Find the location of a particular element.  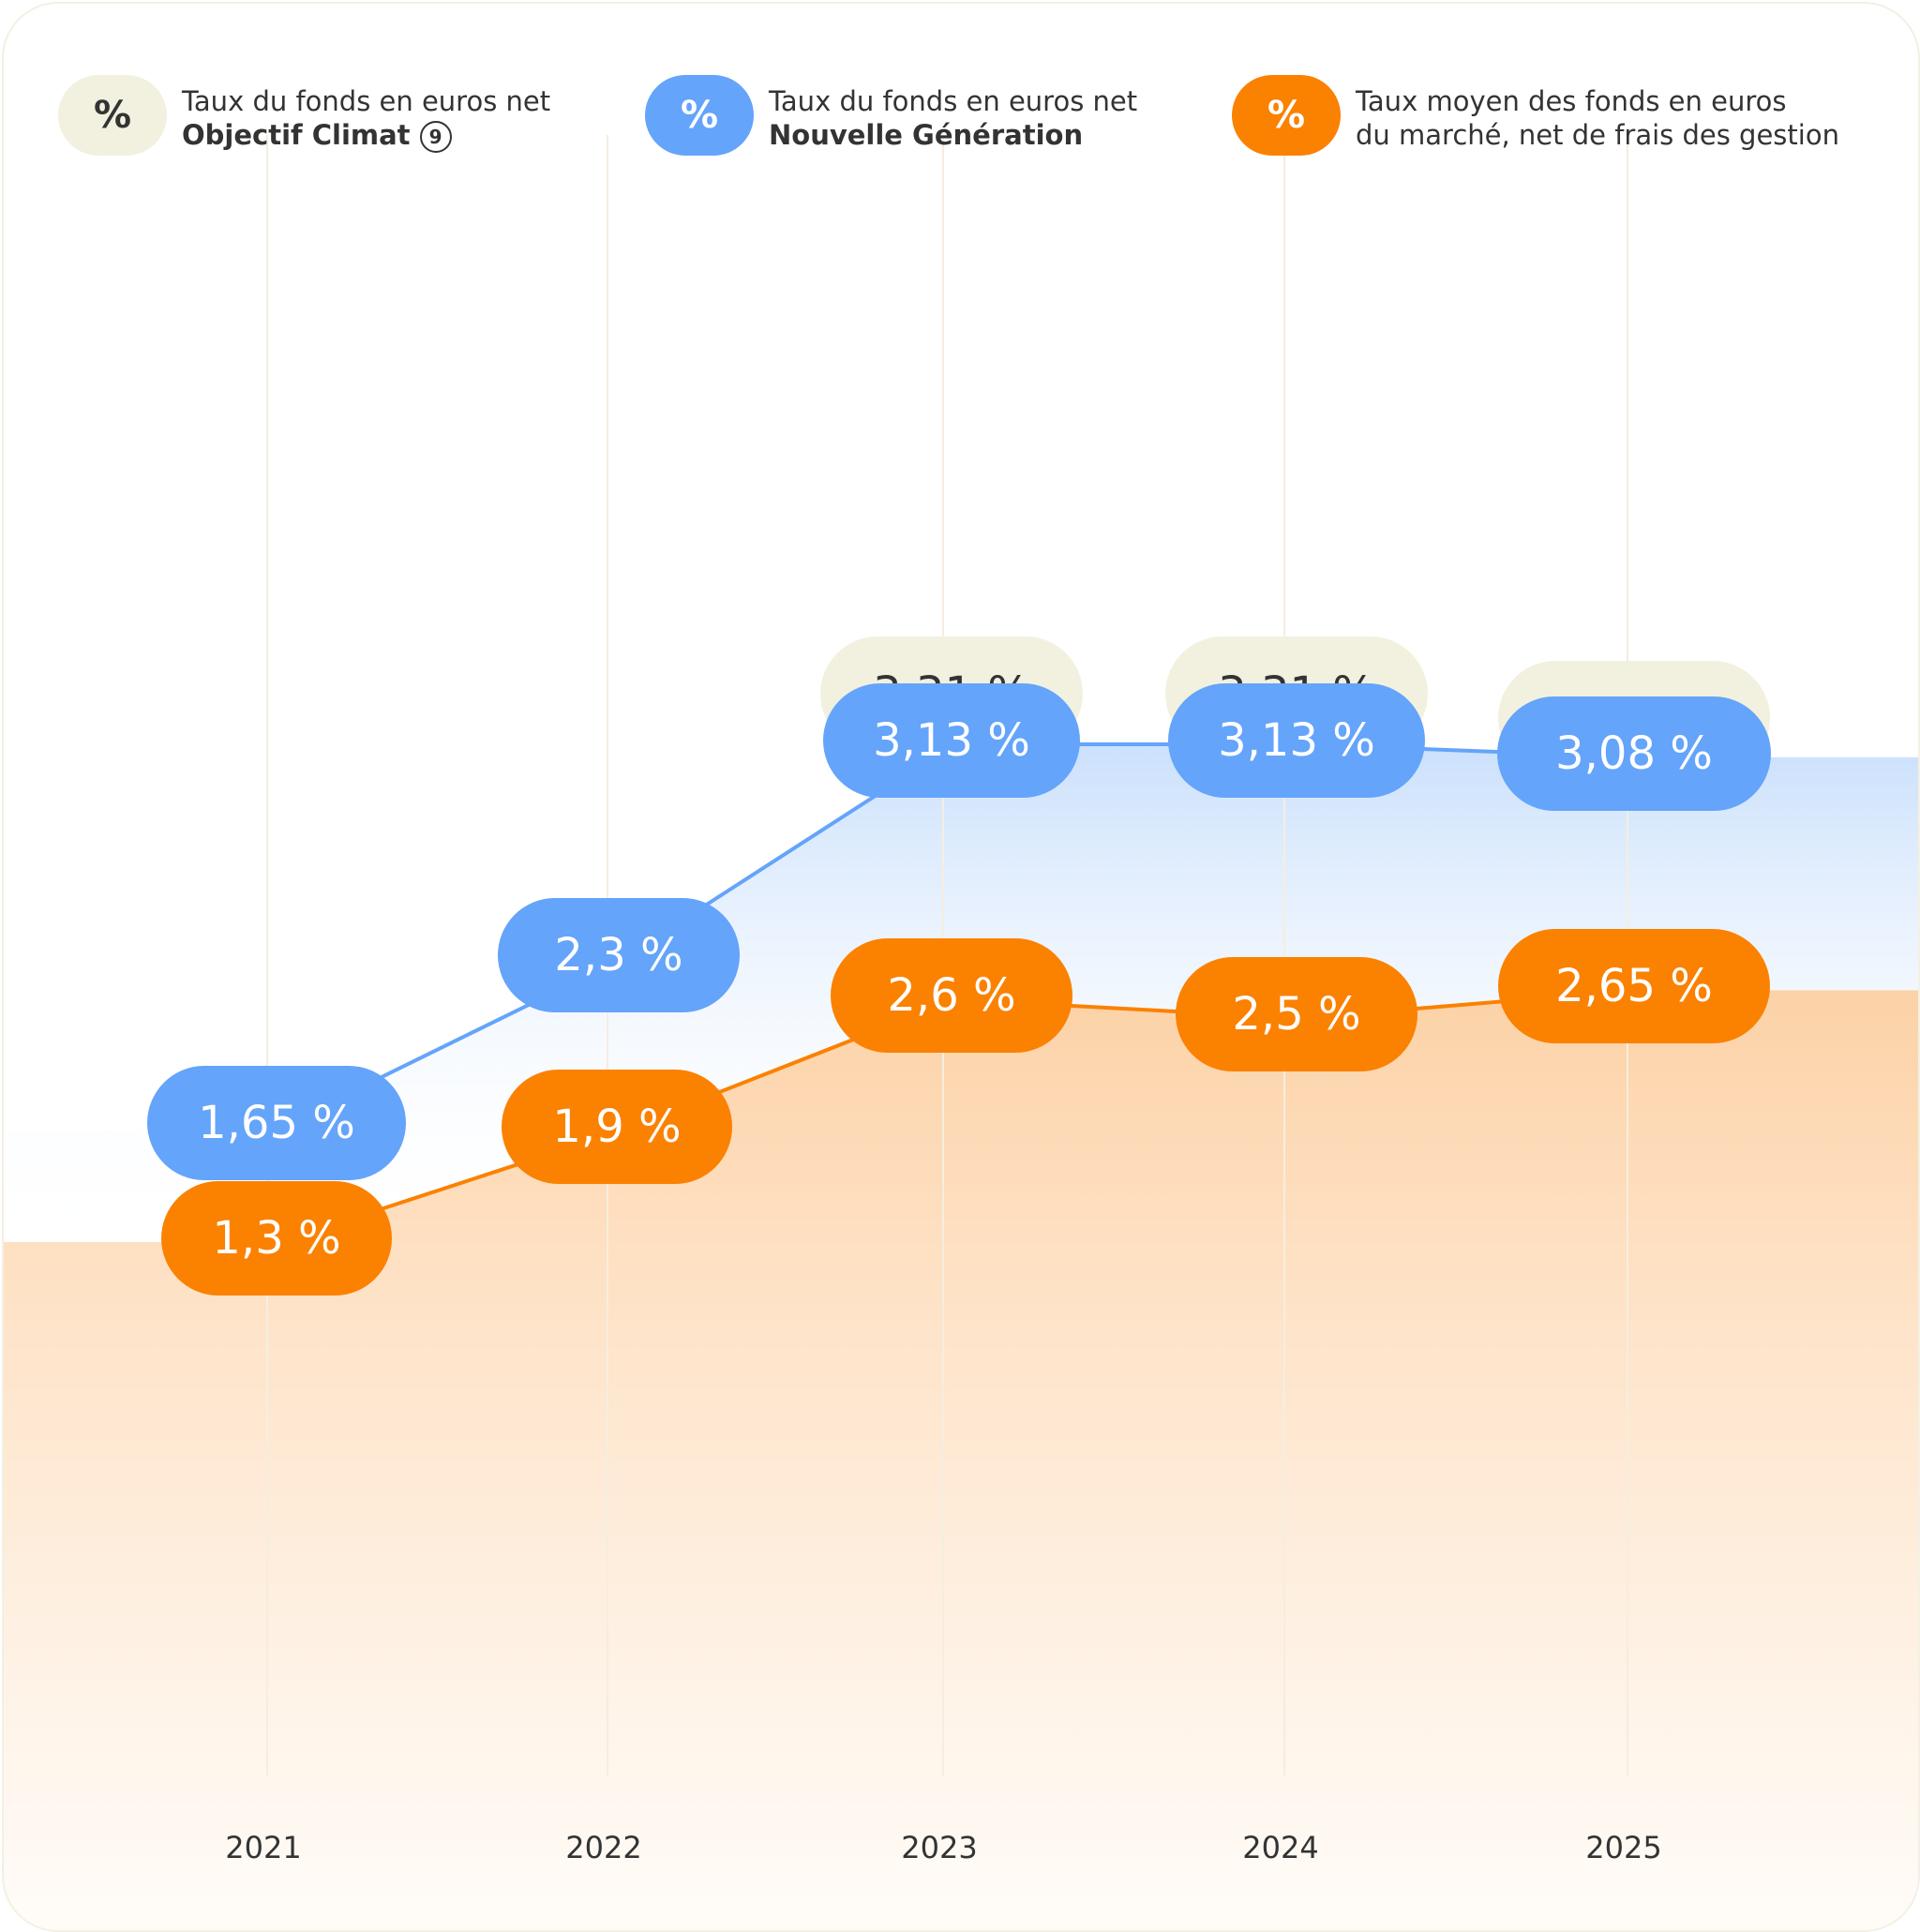

x-tick-label: 2021 is located at coordinates (263, 1848).